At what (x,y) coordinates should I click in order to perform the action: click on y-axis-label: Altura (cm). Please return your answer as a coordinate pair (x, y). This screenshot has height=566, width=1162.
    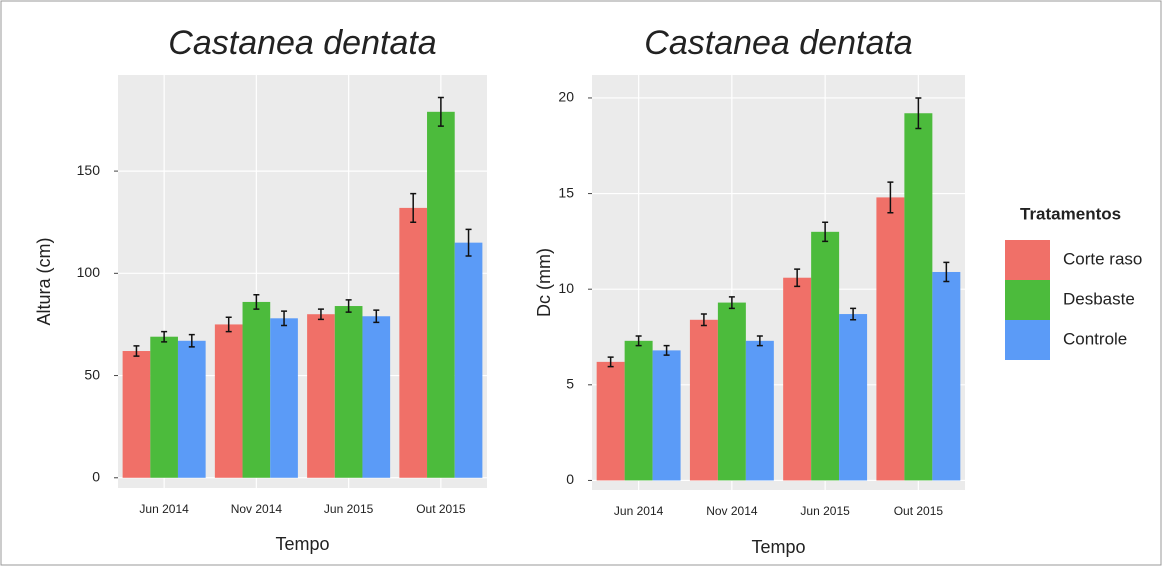
    Looking at the image, I should click on (44, 281).